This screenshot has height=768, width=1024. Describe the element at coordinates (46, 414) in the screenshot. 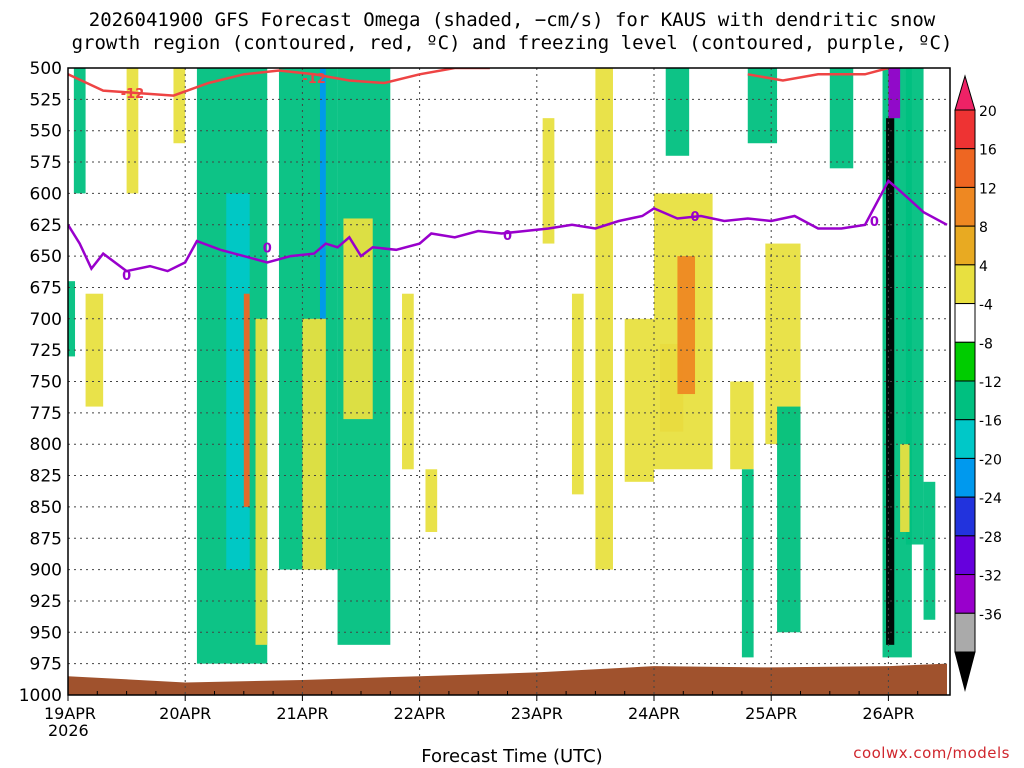

I see `y-tick-label-775: 775` at that location.